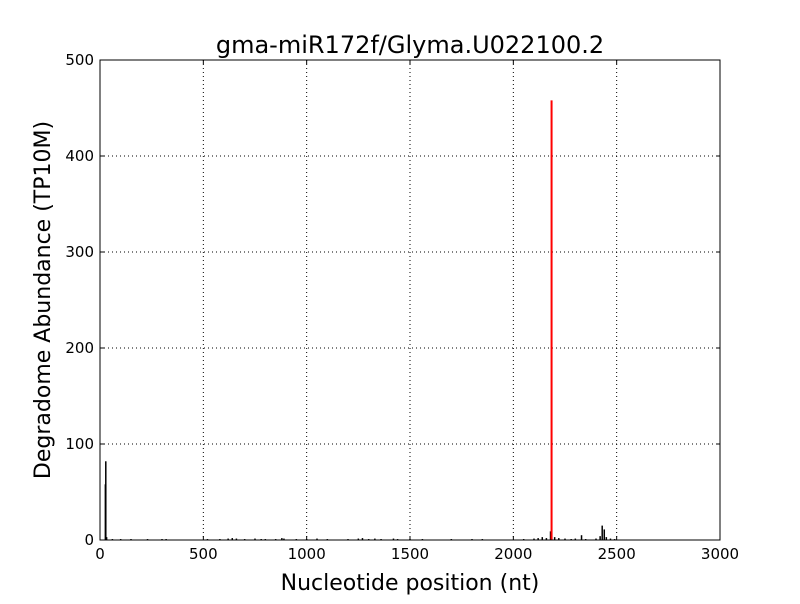 The image size is (800, 604). I want to click on x-tick-label: 2500, so click(617, 554).